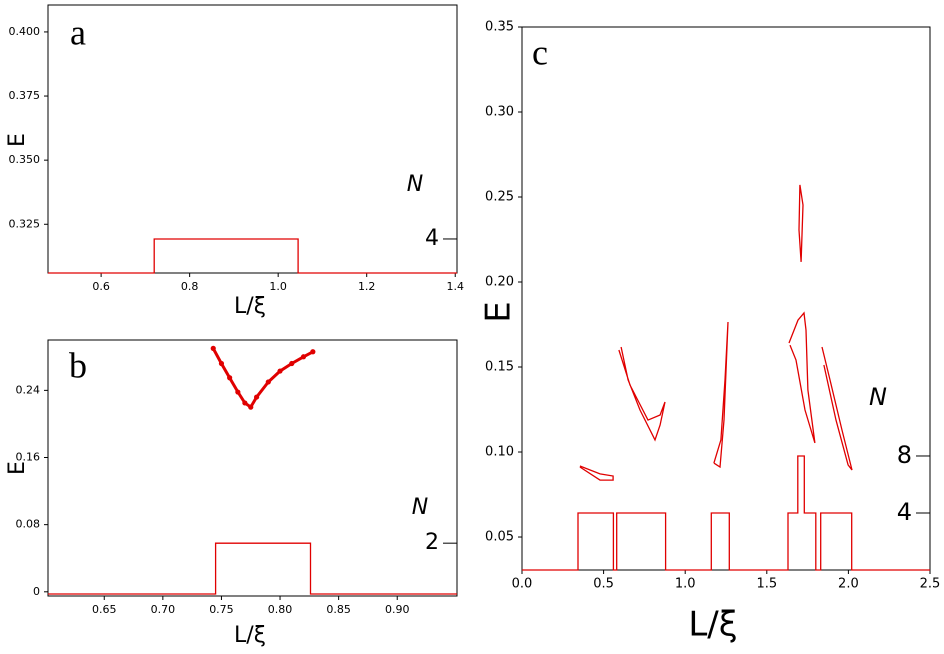 The width and height of the screenshot is (944, 654). What do you see at coordinates (78, 32) in the screenshot?
I see `panel-letter: a` at bounding box center [78, 32].